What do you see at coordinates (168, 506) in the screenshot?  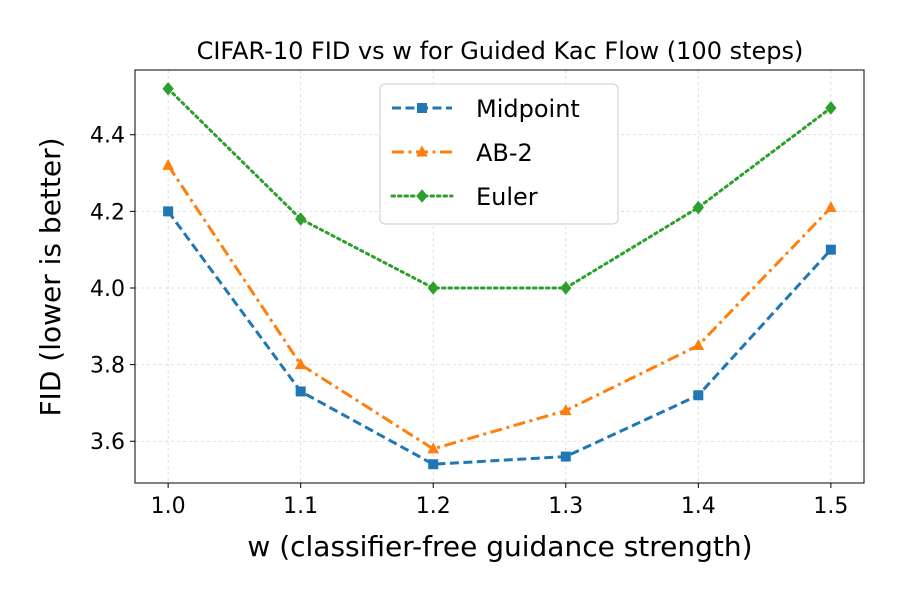 I see `x-tick-label: 1.0` at bounding box center [168, 506].